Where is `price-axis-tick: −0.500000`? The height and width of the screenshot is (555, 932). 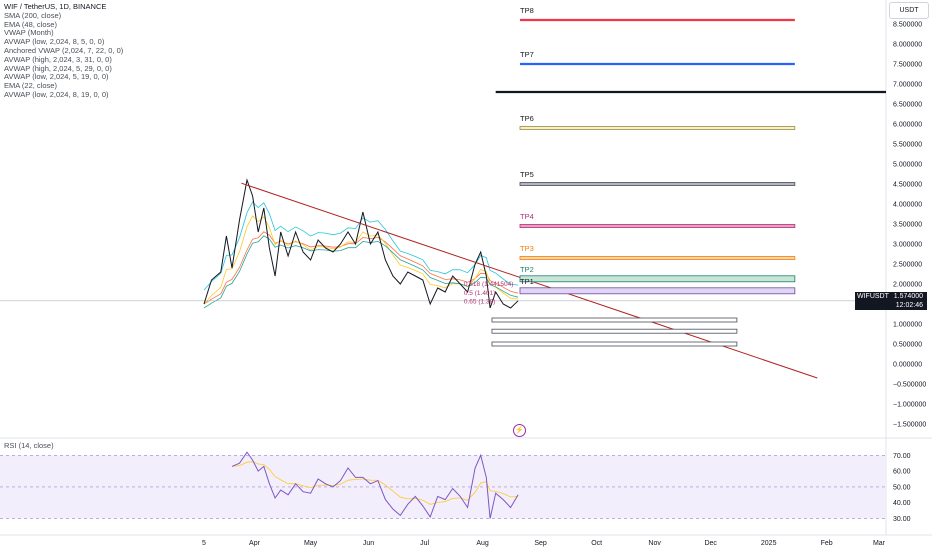 price-axis-tick: −0.500000 is located at coordinates (909, 385).